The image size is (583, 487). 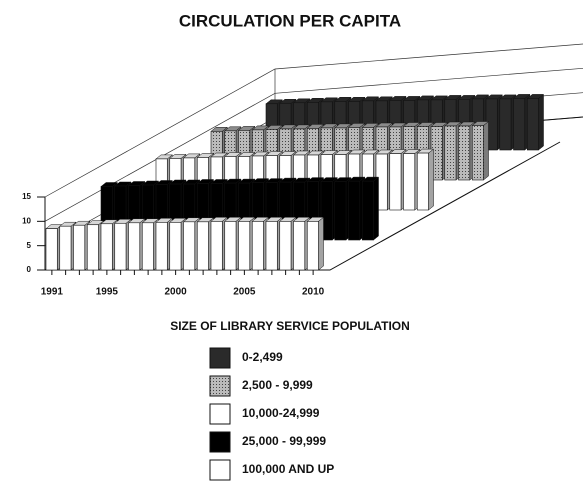 I want to click on legend-title: SIZE OF LIBRARY SERVICE POPULATION, so click(x=290, y=326).